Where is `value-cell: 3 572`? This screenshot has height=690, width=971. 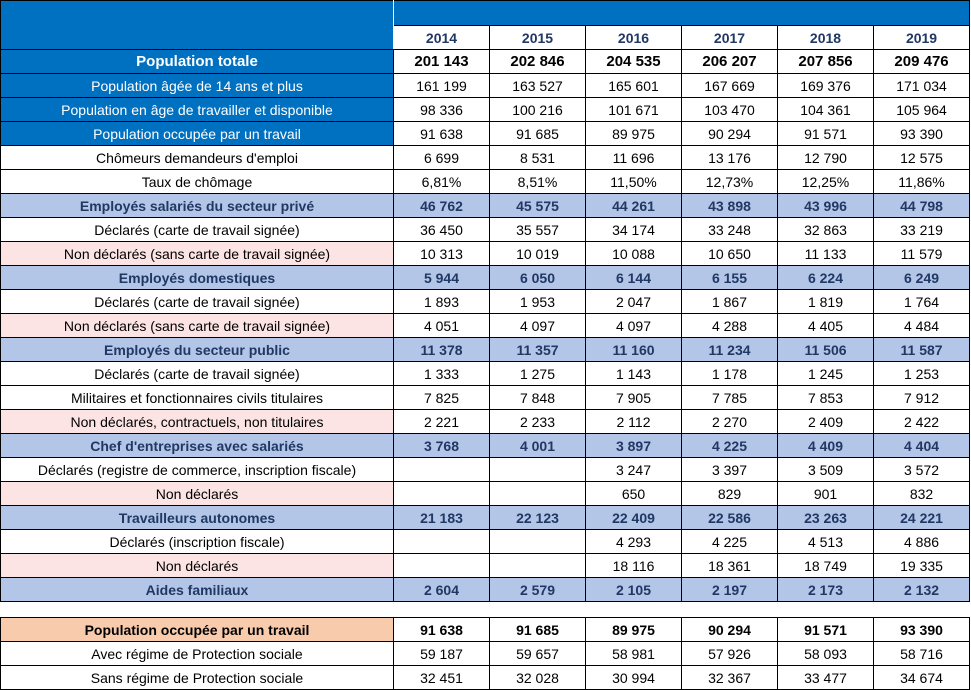
value-cell: 3 572 is located at coordinates (921, 469).